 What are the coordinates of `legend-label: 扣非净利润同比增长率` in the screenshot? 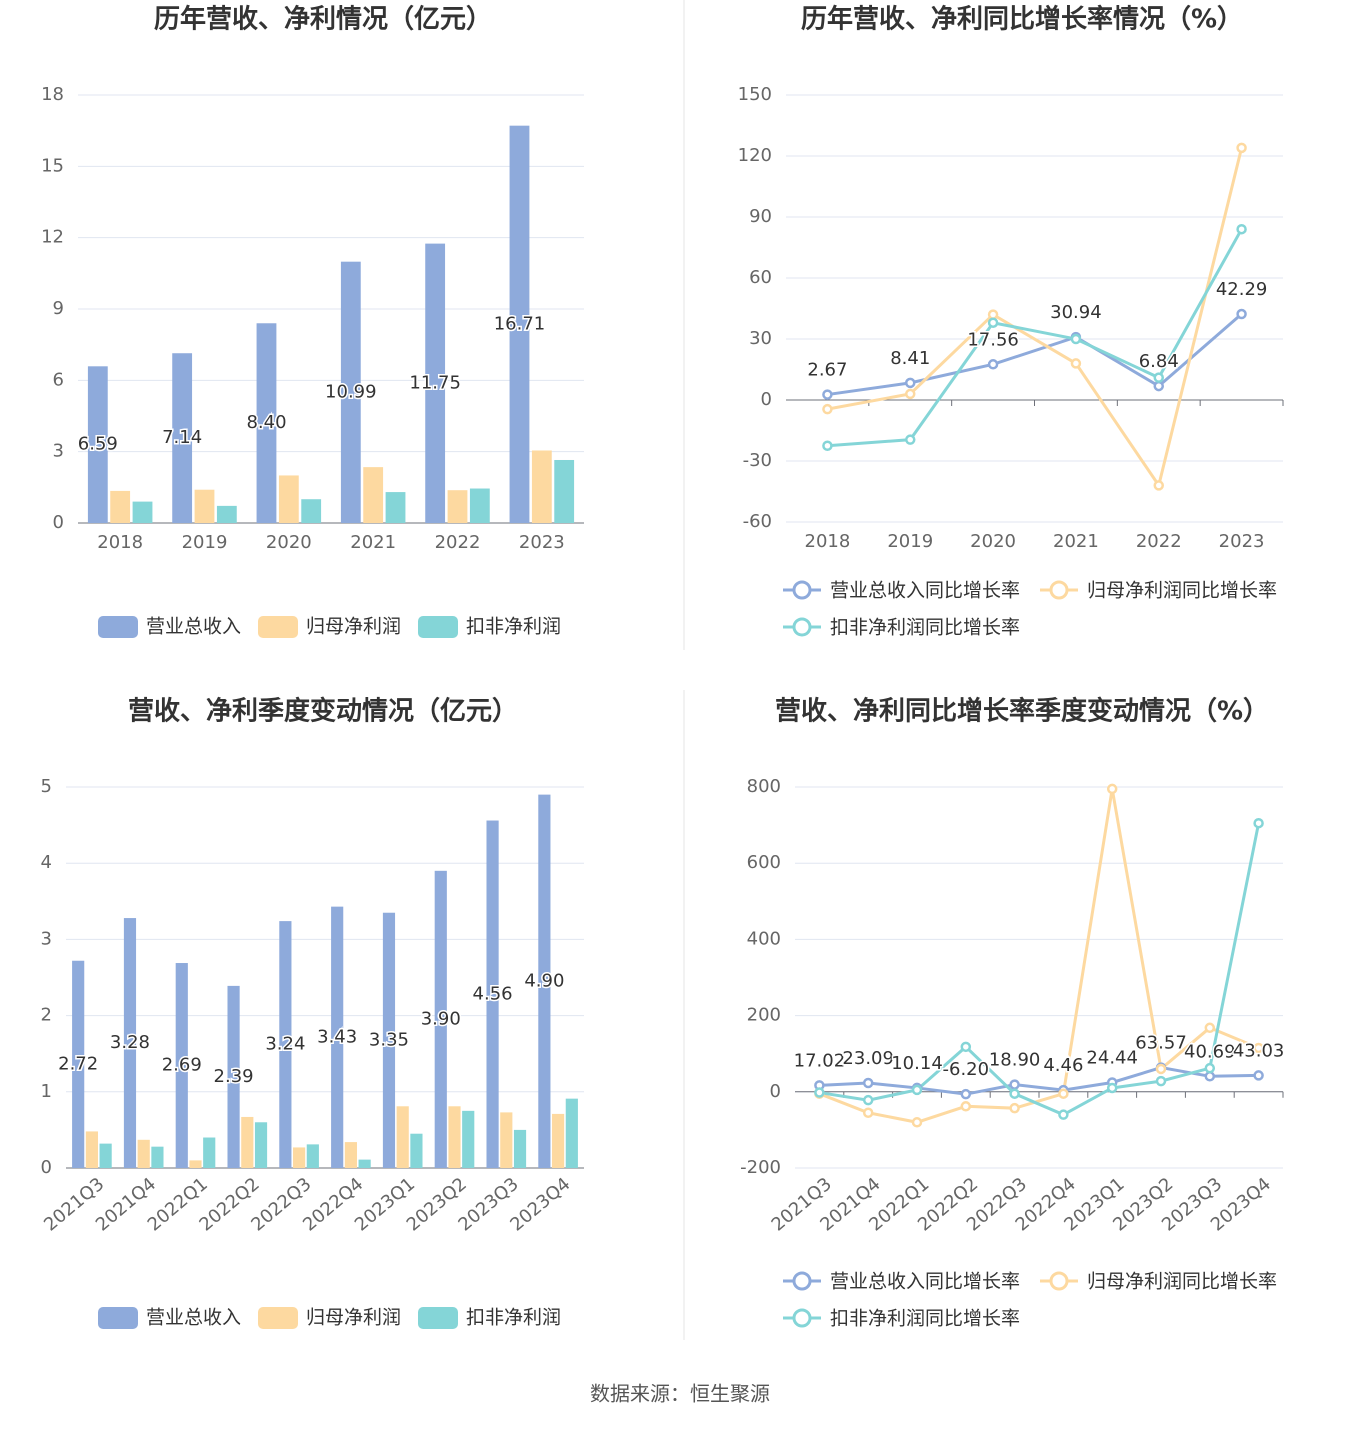 It's located at (925, 1319).